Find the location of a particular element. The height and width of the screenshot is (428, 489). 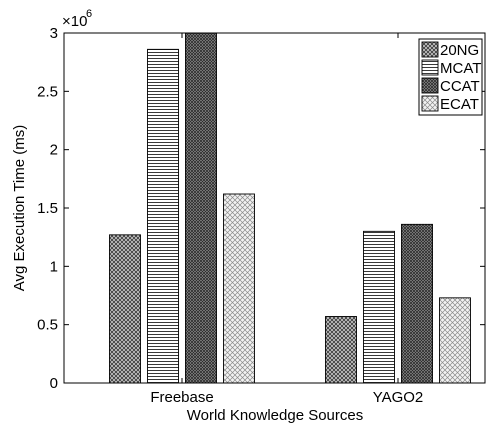

y-multiplier-exponent: 6 is located at coordinates (89, 14).